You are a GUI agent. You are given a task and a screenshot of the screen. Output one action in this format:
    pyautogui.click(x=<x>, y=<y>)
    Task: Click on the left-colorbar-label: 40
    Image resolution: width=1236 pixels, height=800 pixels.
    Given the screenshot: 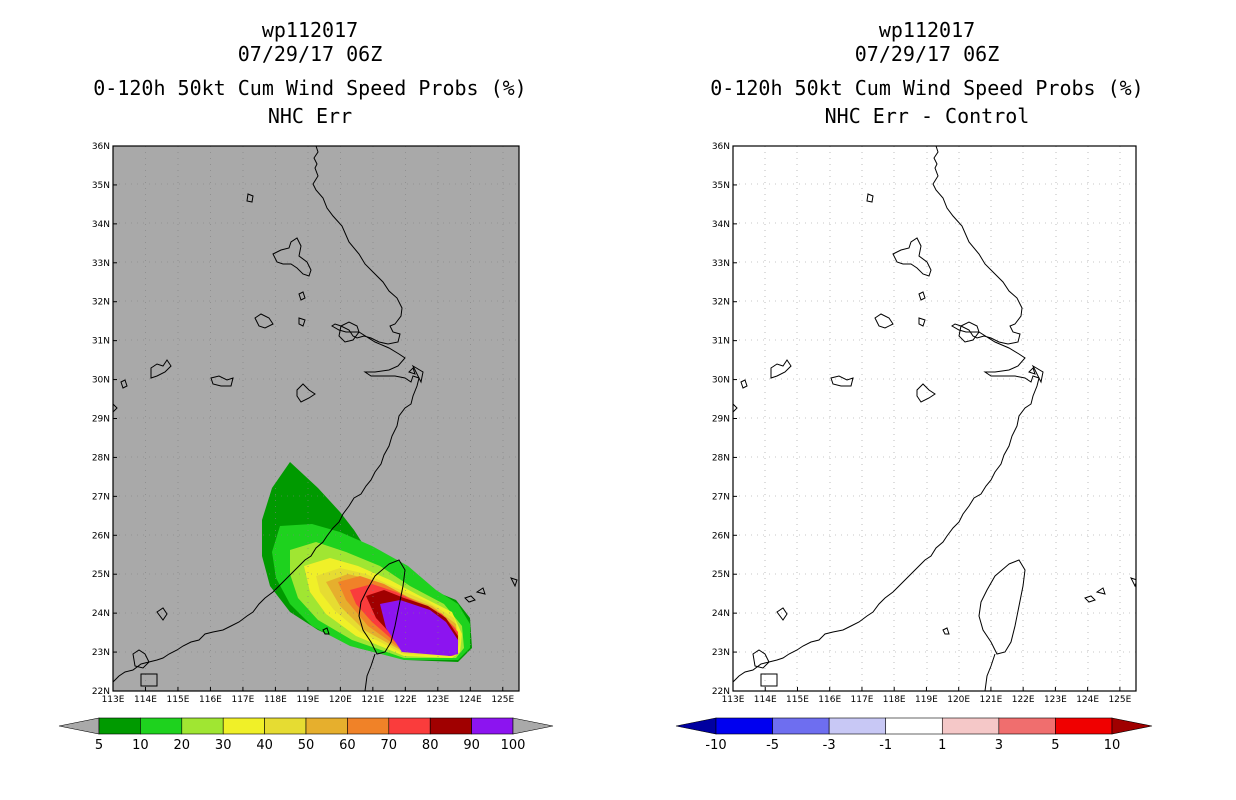 What is the action you would take?
    pyautogui.click(x=264, y=745)
    